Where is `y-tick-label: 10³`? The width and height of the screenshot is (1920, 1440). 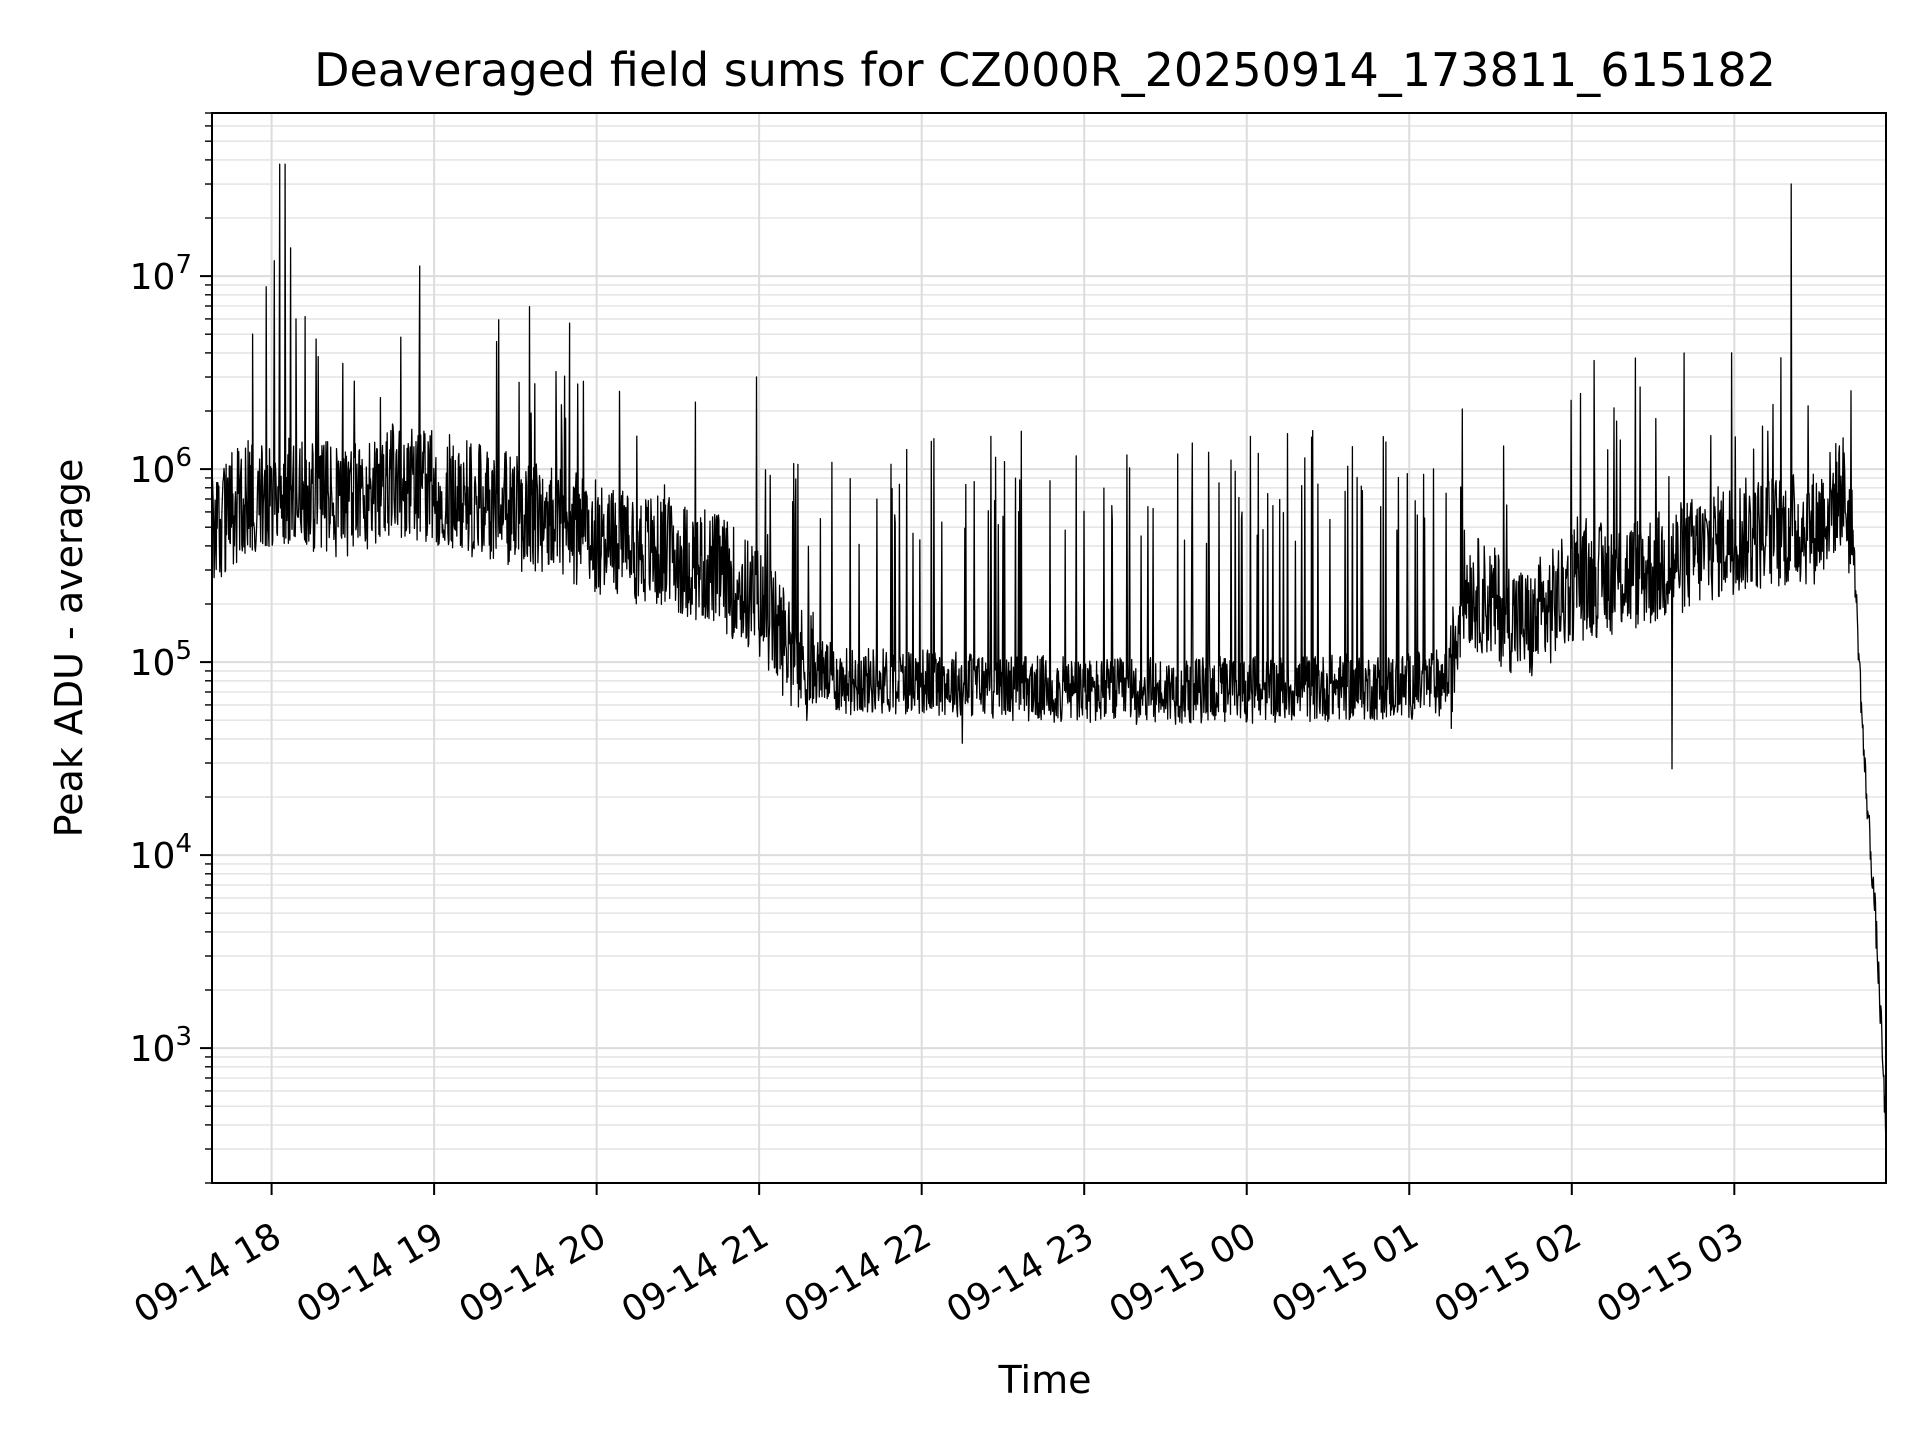
y-tick-label: 10³ is located at coordinates (161, 1046).